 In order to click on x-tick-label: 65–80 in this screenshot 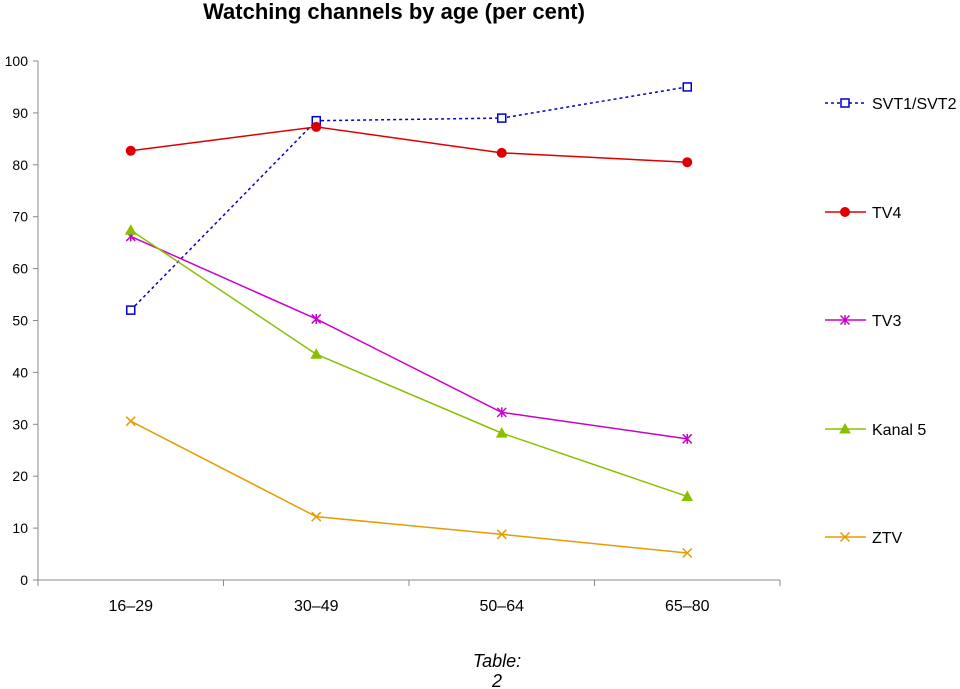, I will do `click(687, 606)`.